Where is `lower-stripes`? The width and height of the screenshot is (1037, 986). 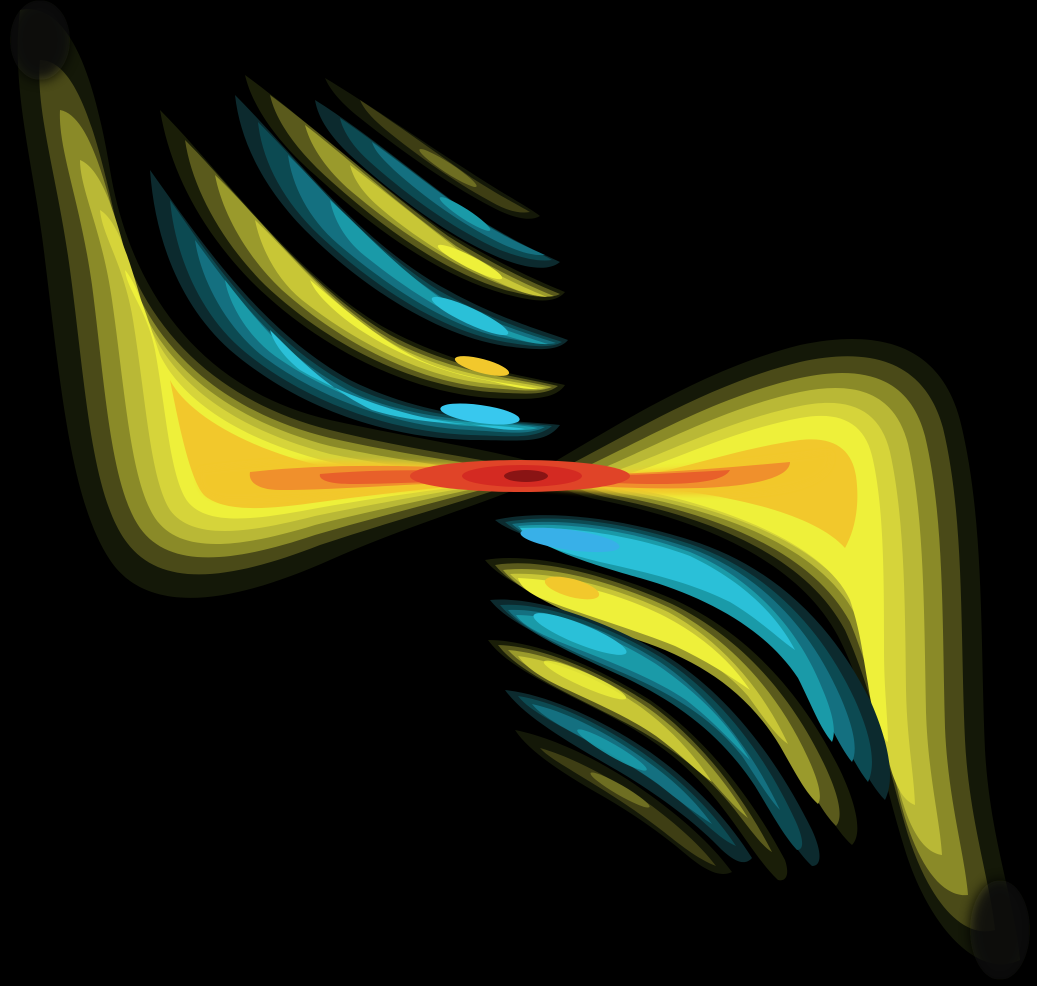
lower-stripes is located at coordinates (687, 698).